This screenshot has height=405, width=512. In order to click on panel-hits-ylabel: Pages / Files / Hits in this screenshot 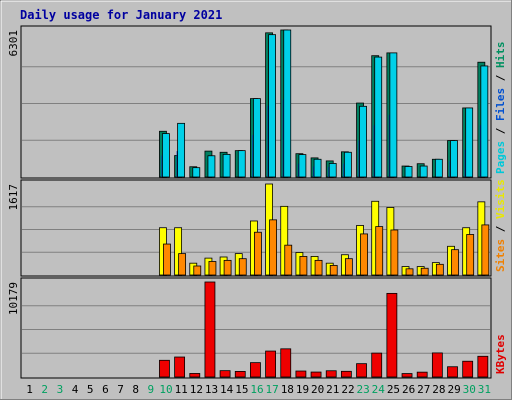, I will do `click(500, 108)`.